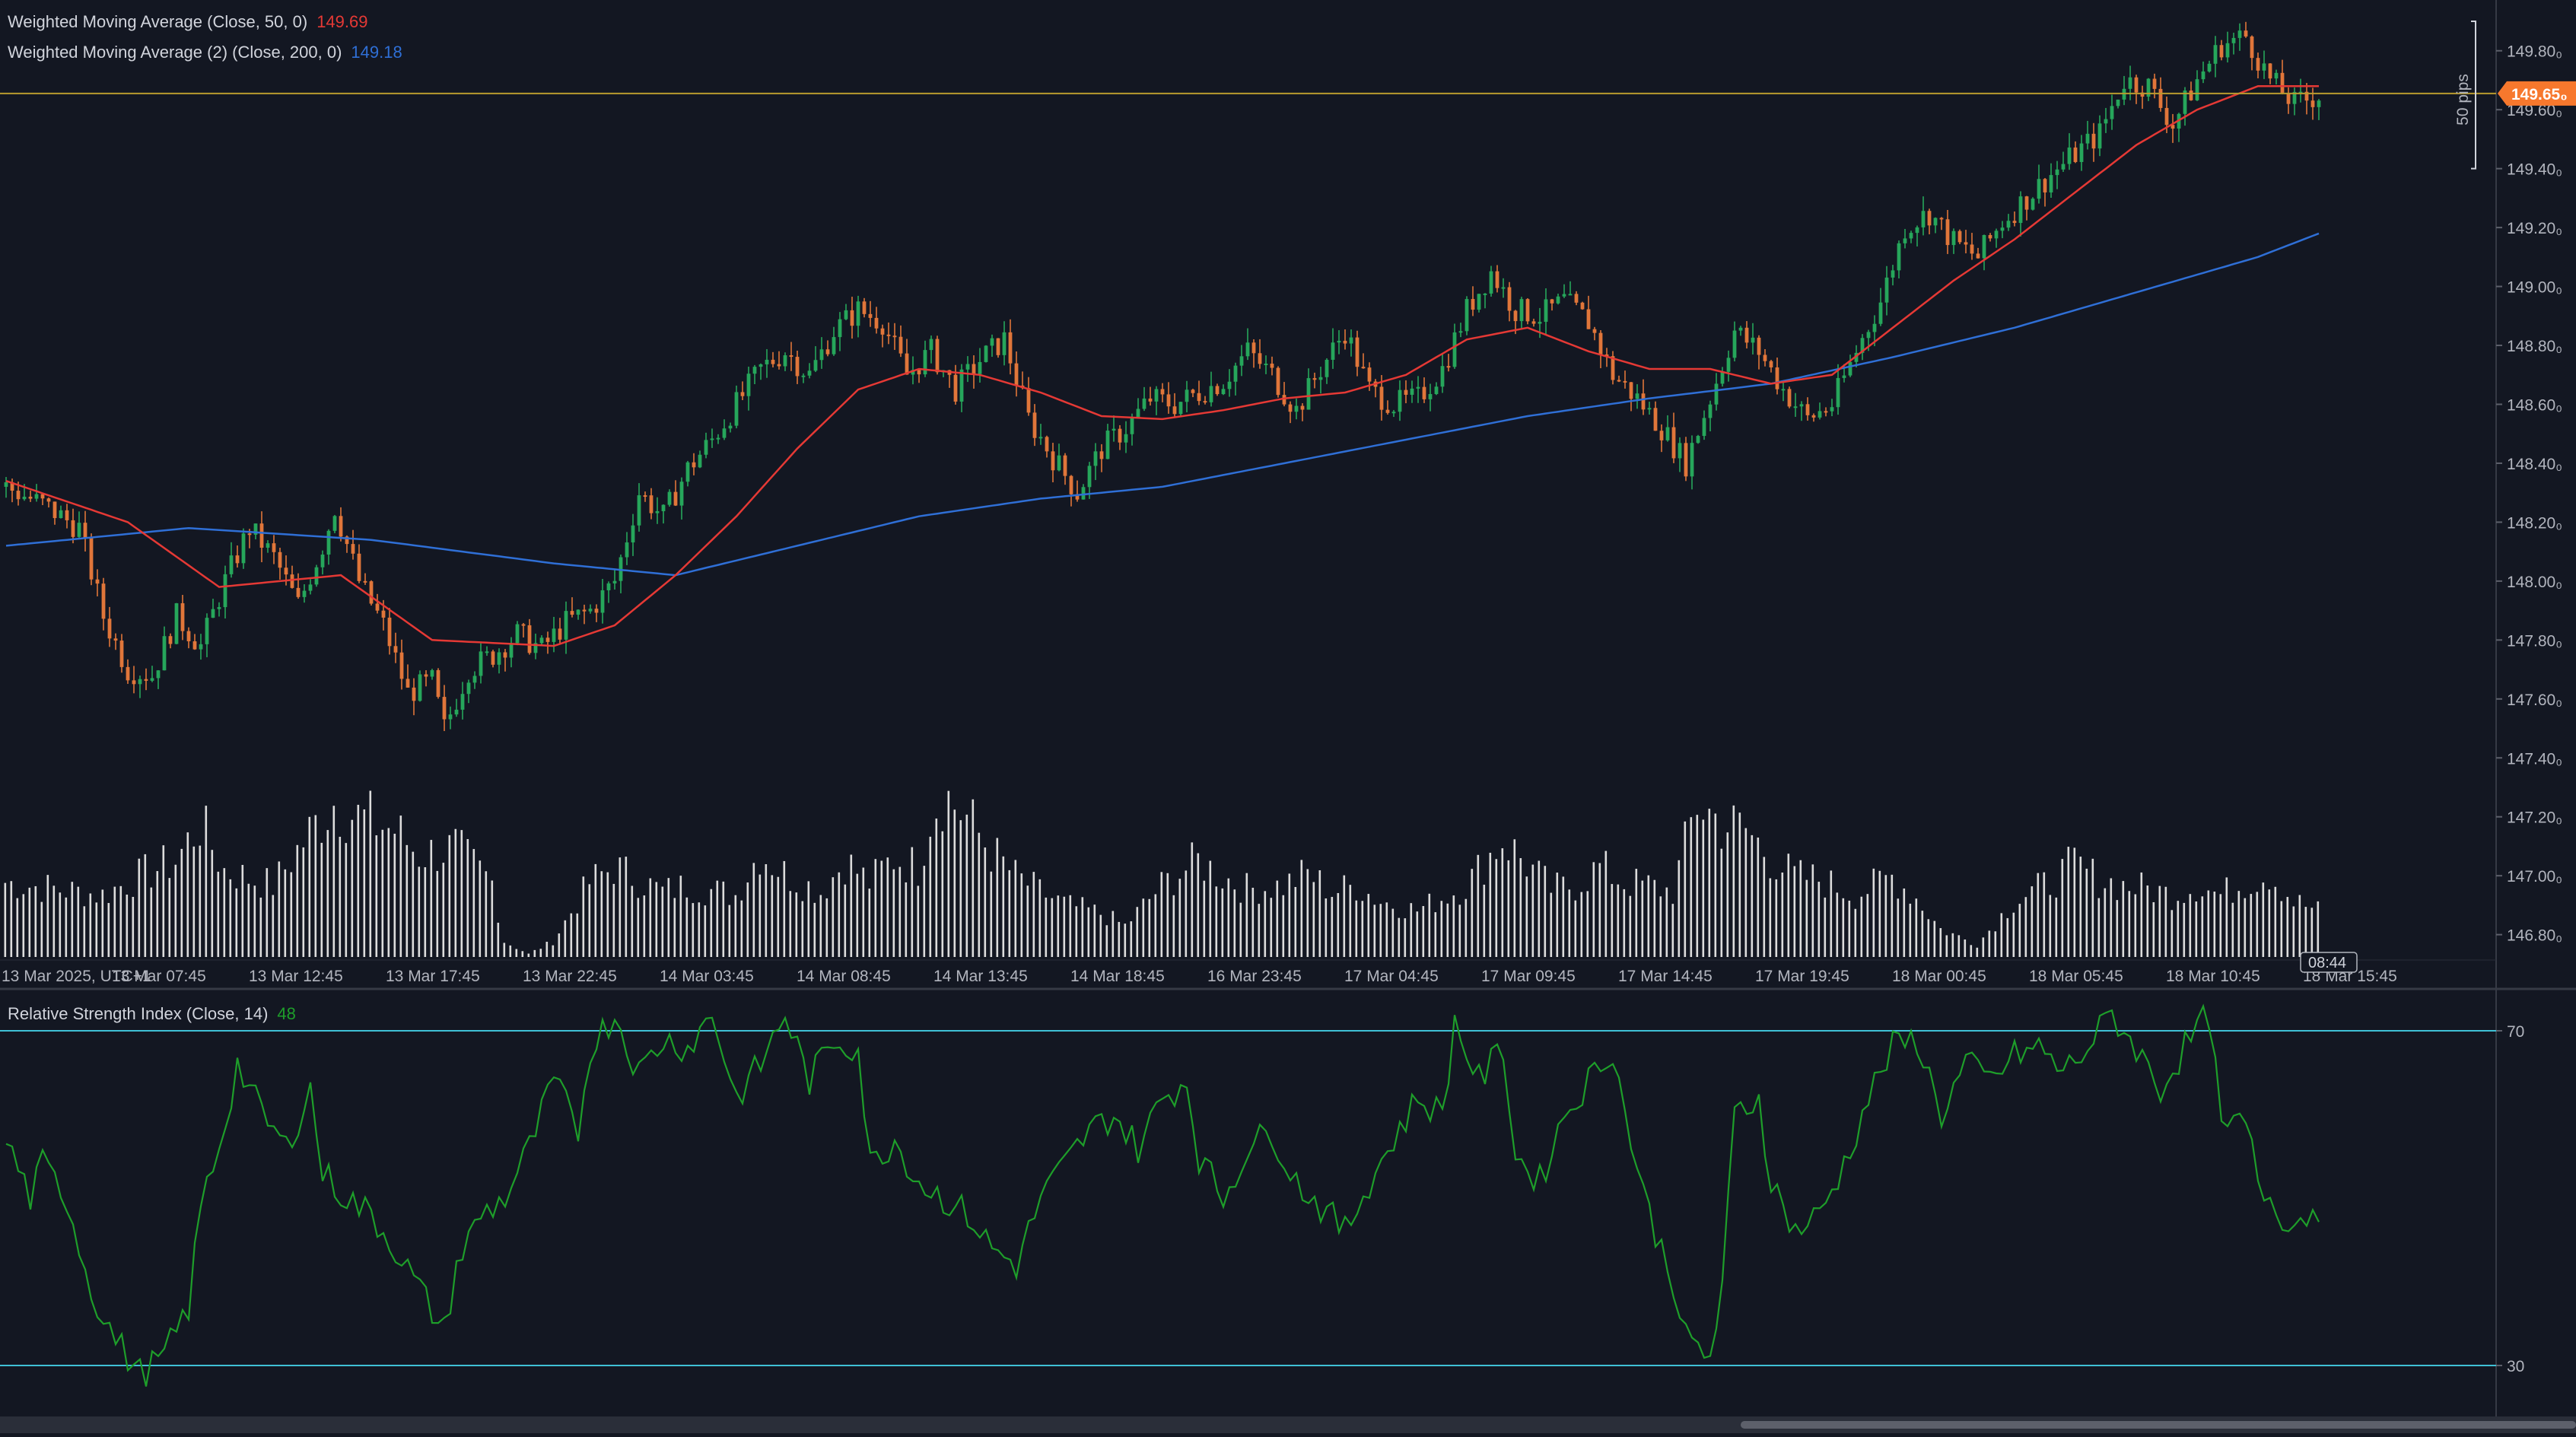  Describe the element at coordinates (2534, 818) in the screenshot. I see `price-axis-label: 147.20₀` at that location.